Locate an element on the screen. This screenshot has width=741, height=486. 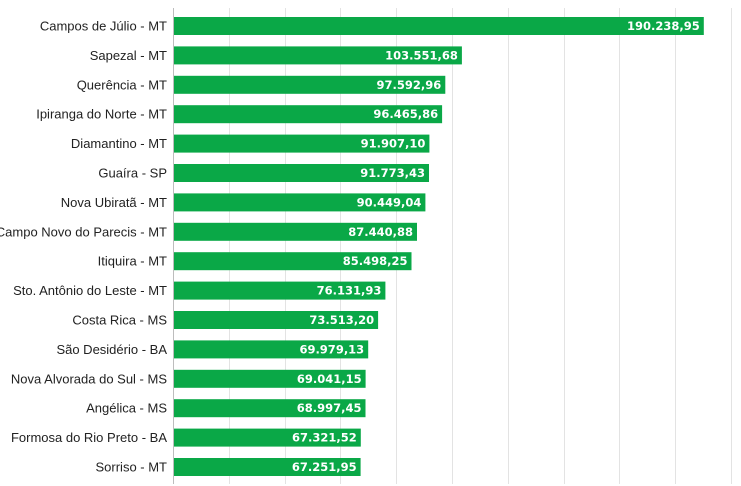
category-label: Sto. Antônio do Leste - MT is located at coordinates (90, 290).